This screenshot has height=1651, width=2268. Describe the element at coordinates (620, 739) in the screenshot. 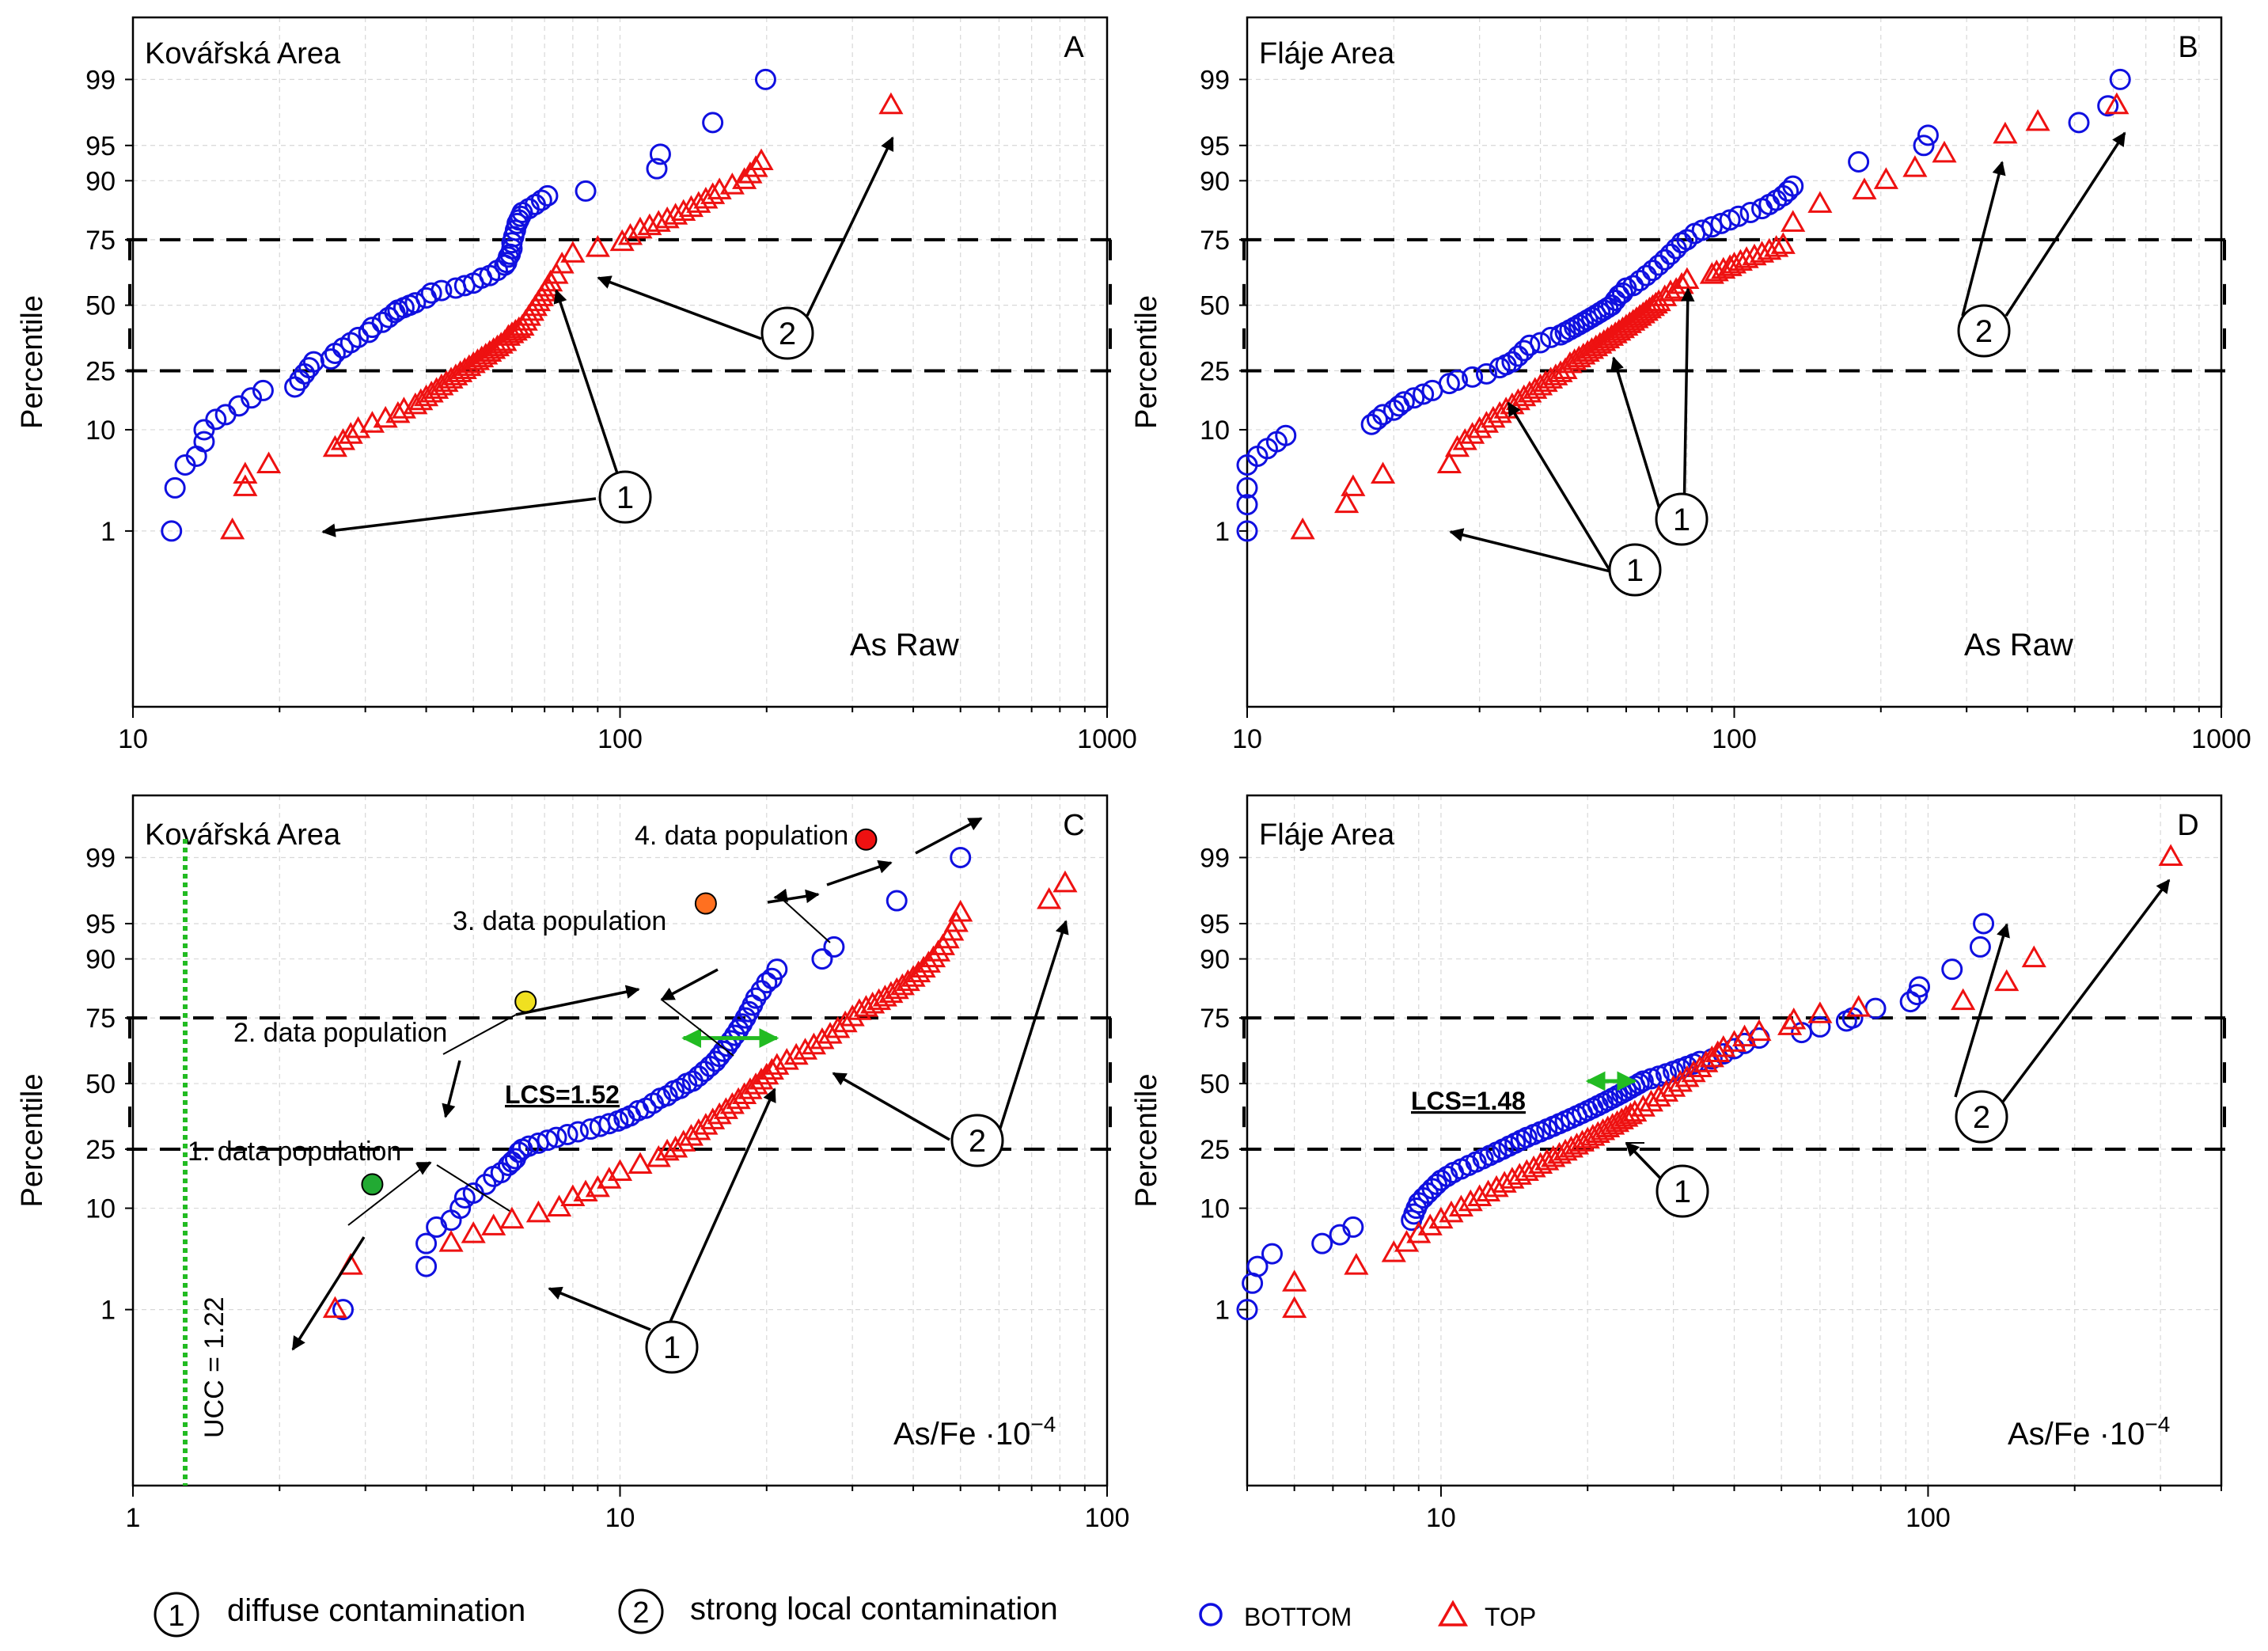

I see `x-tick-label: 100` at that location.